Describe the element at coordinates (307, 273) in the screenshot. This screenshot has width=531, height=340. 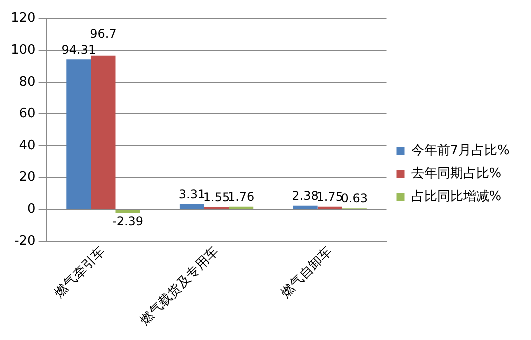
I see `x-tick-label: 燃气自卸车` at that location.